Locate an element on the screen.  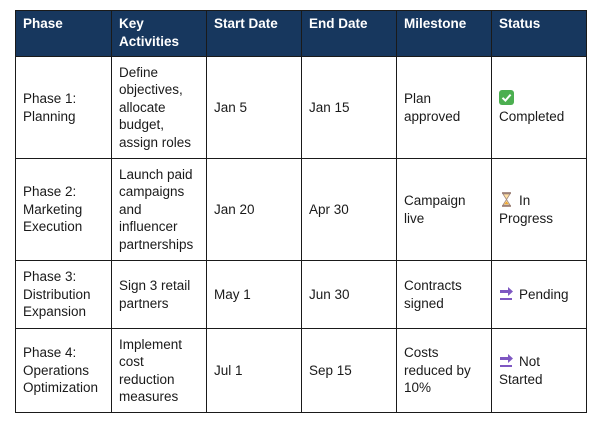
table-cell: Contracts signed is located at coordinates (444, 294).